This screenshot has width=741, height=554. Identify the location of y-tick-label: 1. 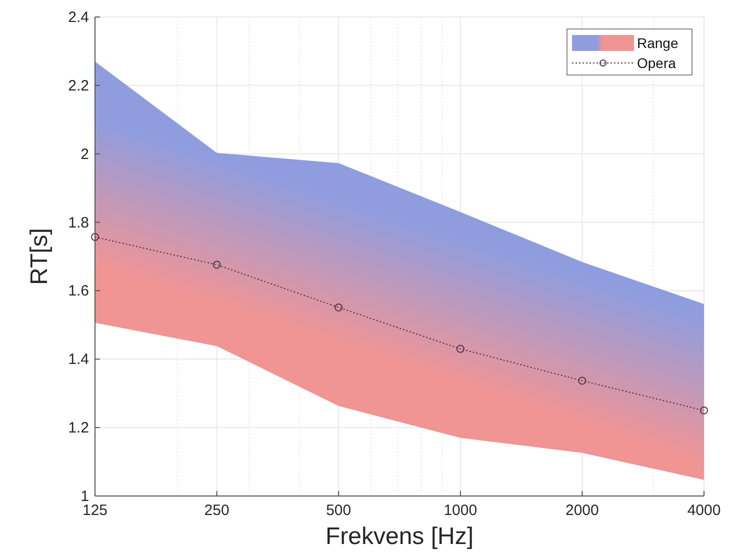
(84, 496).